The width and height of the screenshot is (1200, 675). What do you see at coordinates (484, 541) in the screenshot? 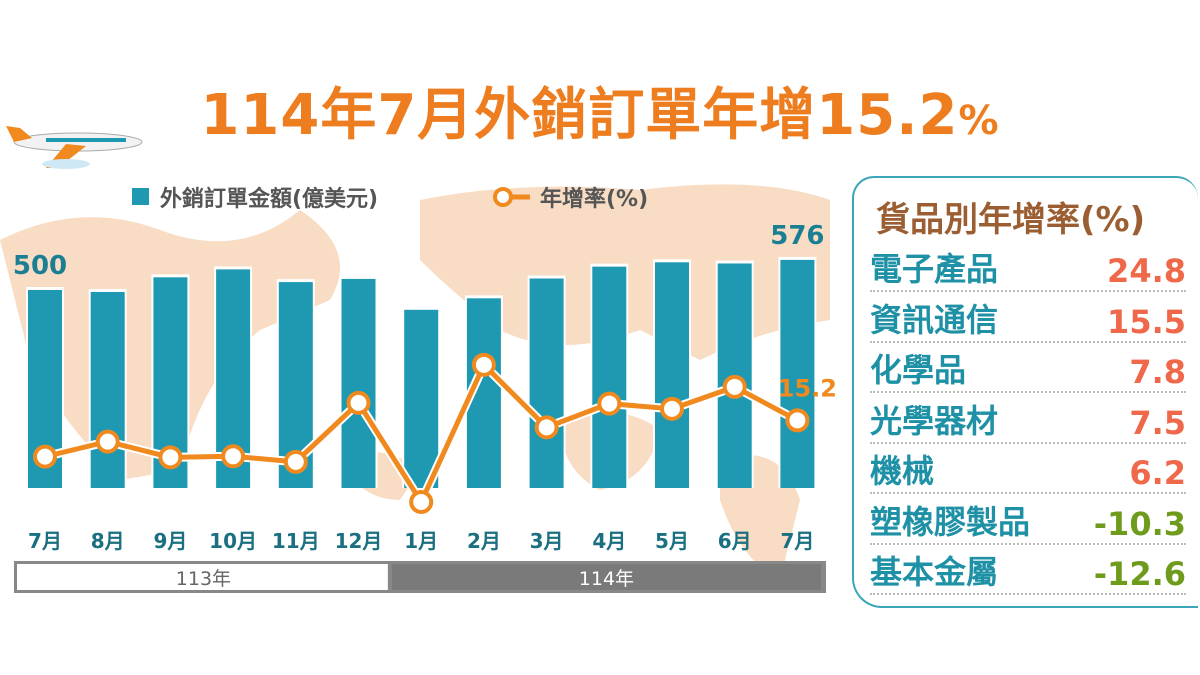
I see `x-tick-label: 2月` at bounding box center [484, 541].